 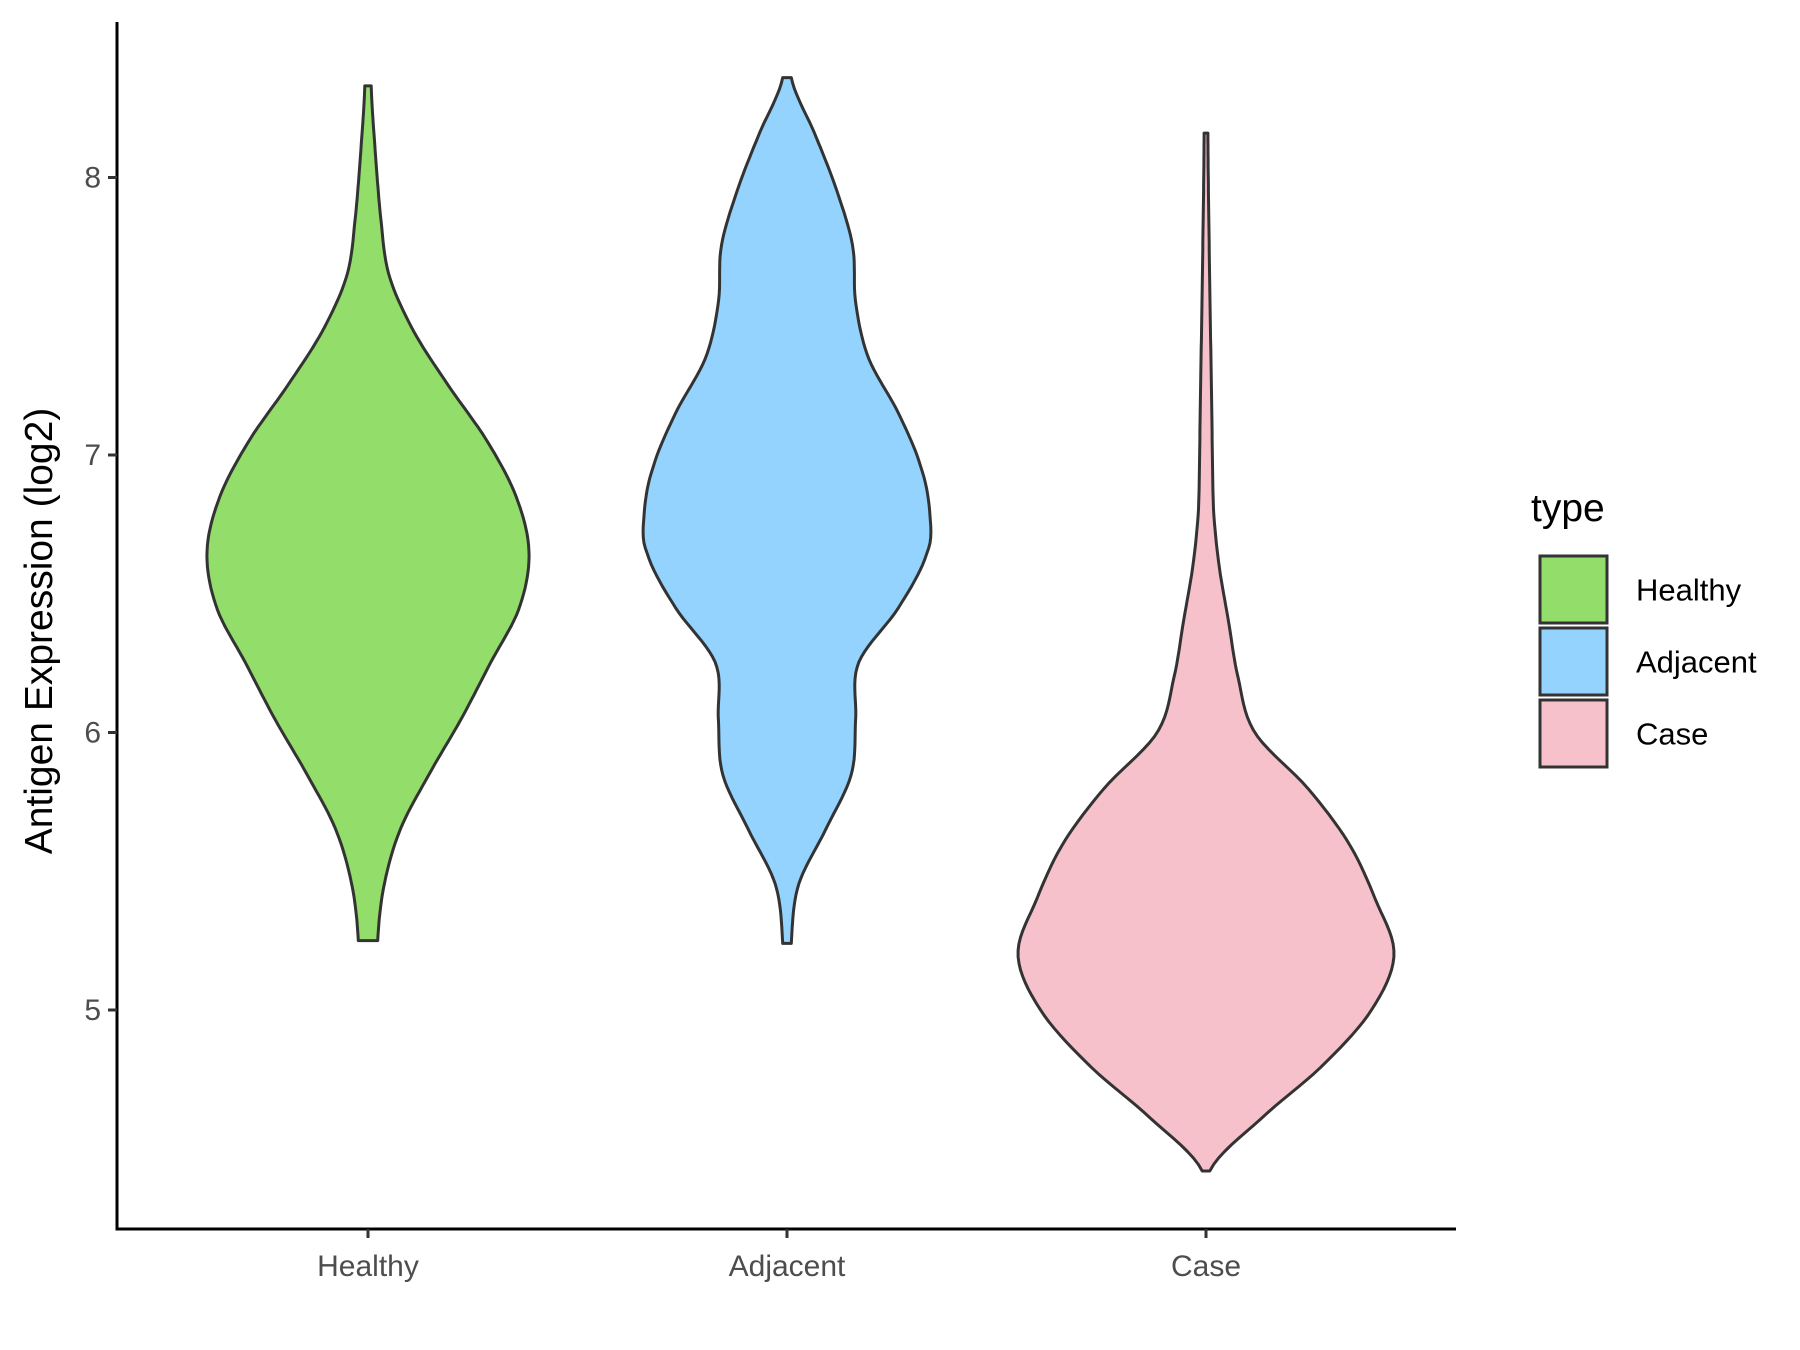 What do you see at coordinates (1672, 734) in the screenshot?
I see `legend-label: Case` at bounding box center [1672, 734].